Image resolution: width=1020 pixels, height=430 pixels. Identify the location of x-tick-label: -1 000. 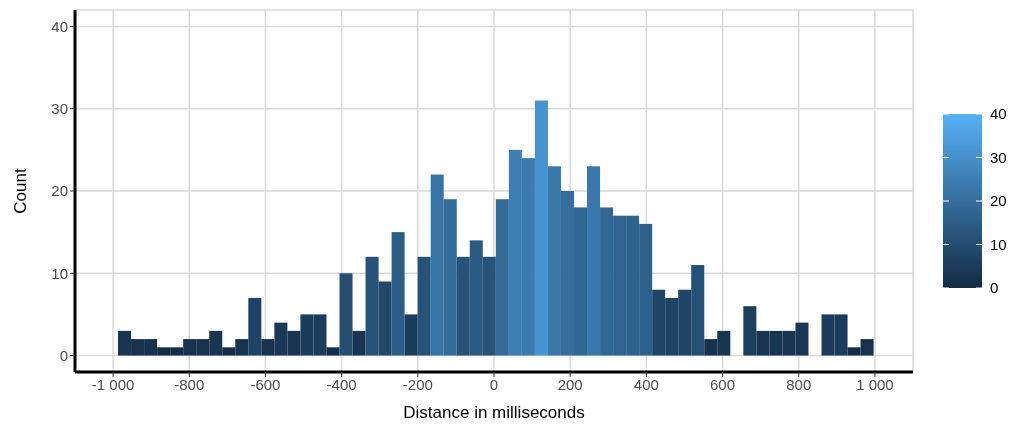
(113, 384).